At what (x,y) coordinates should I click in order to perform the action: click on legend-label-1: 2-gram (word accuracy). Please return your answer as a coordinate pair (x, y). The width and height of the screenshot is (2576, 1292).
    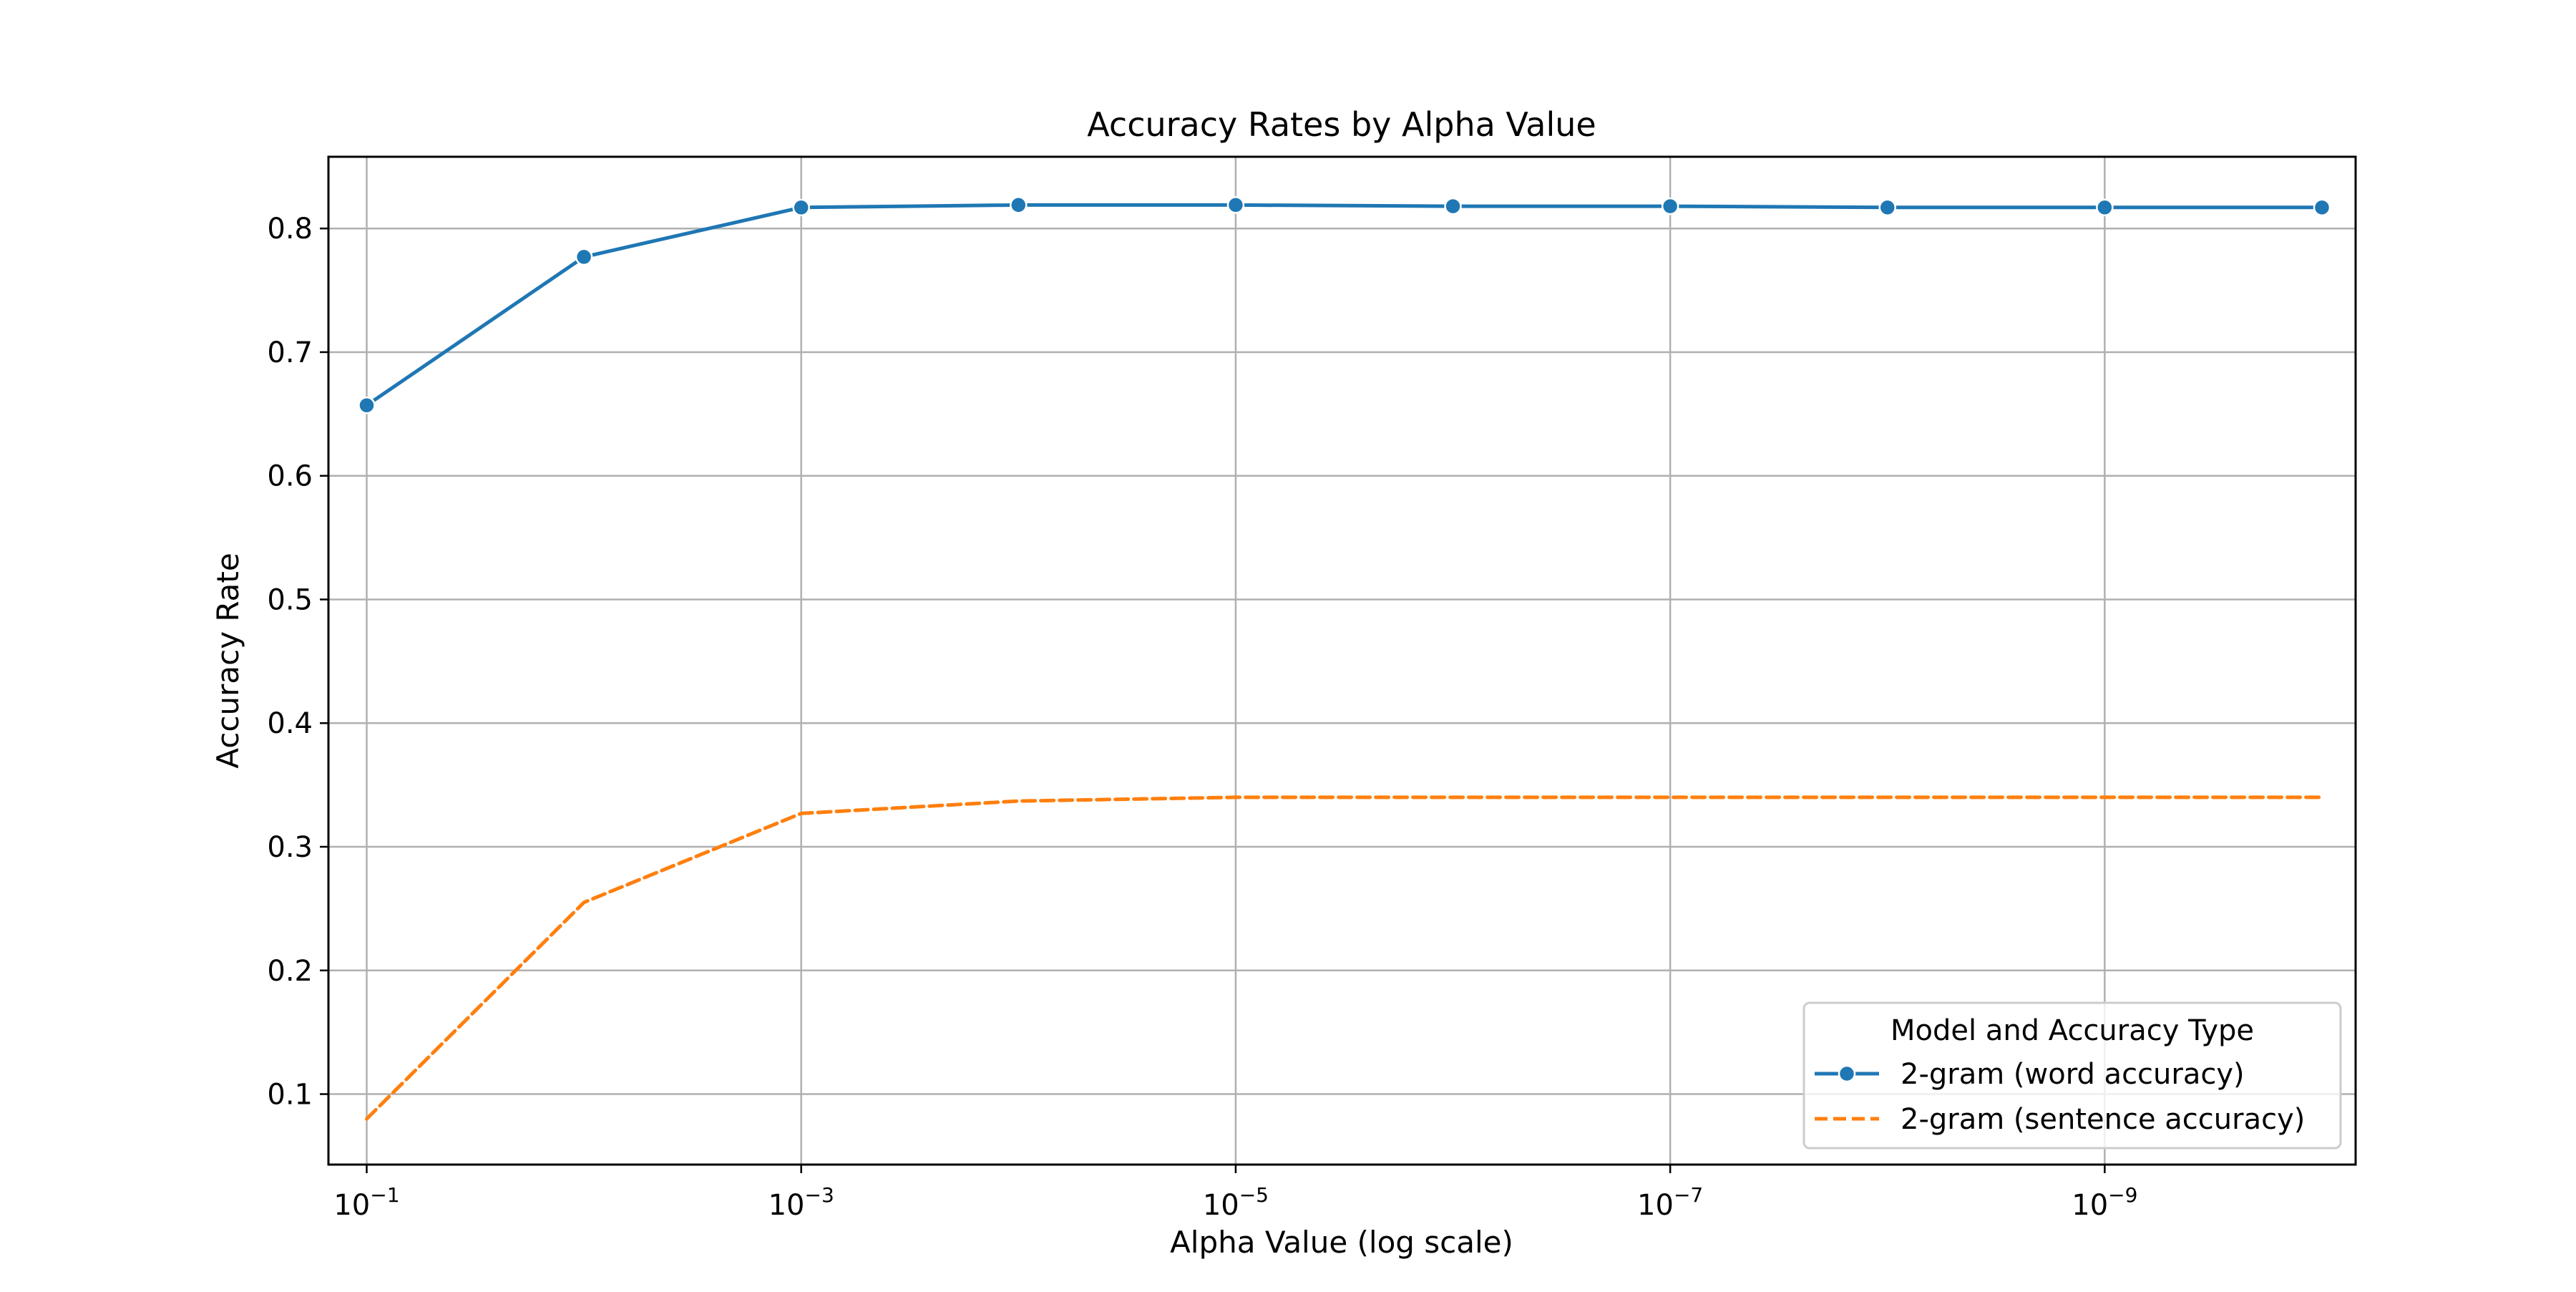
    Looking at the image, I should click on (2073, 1074).